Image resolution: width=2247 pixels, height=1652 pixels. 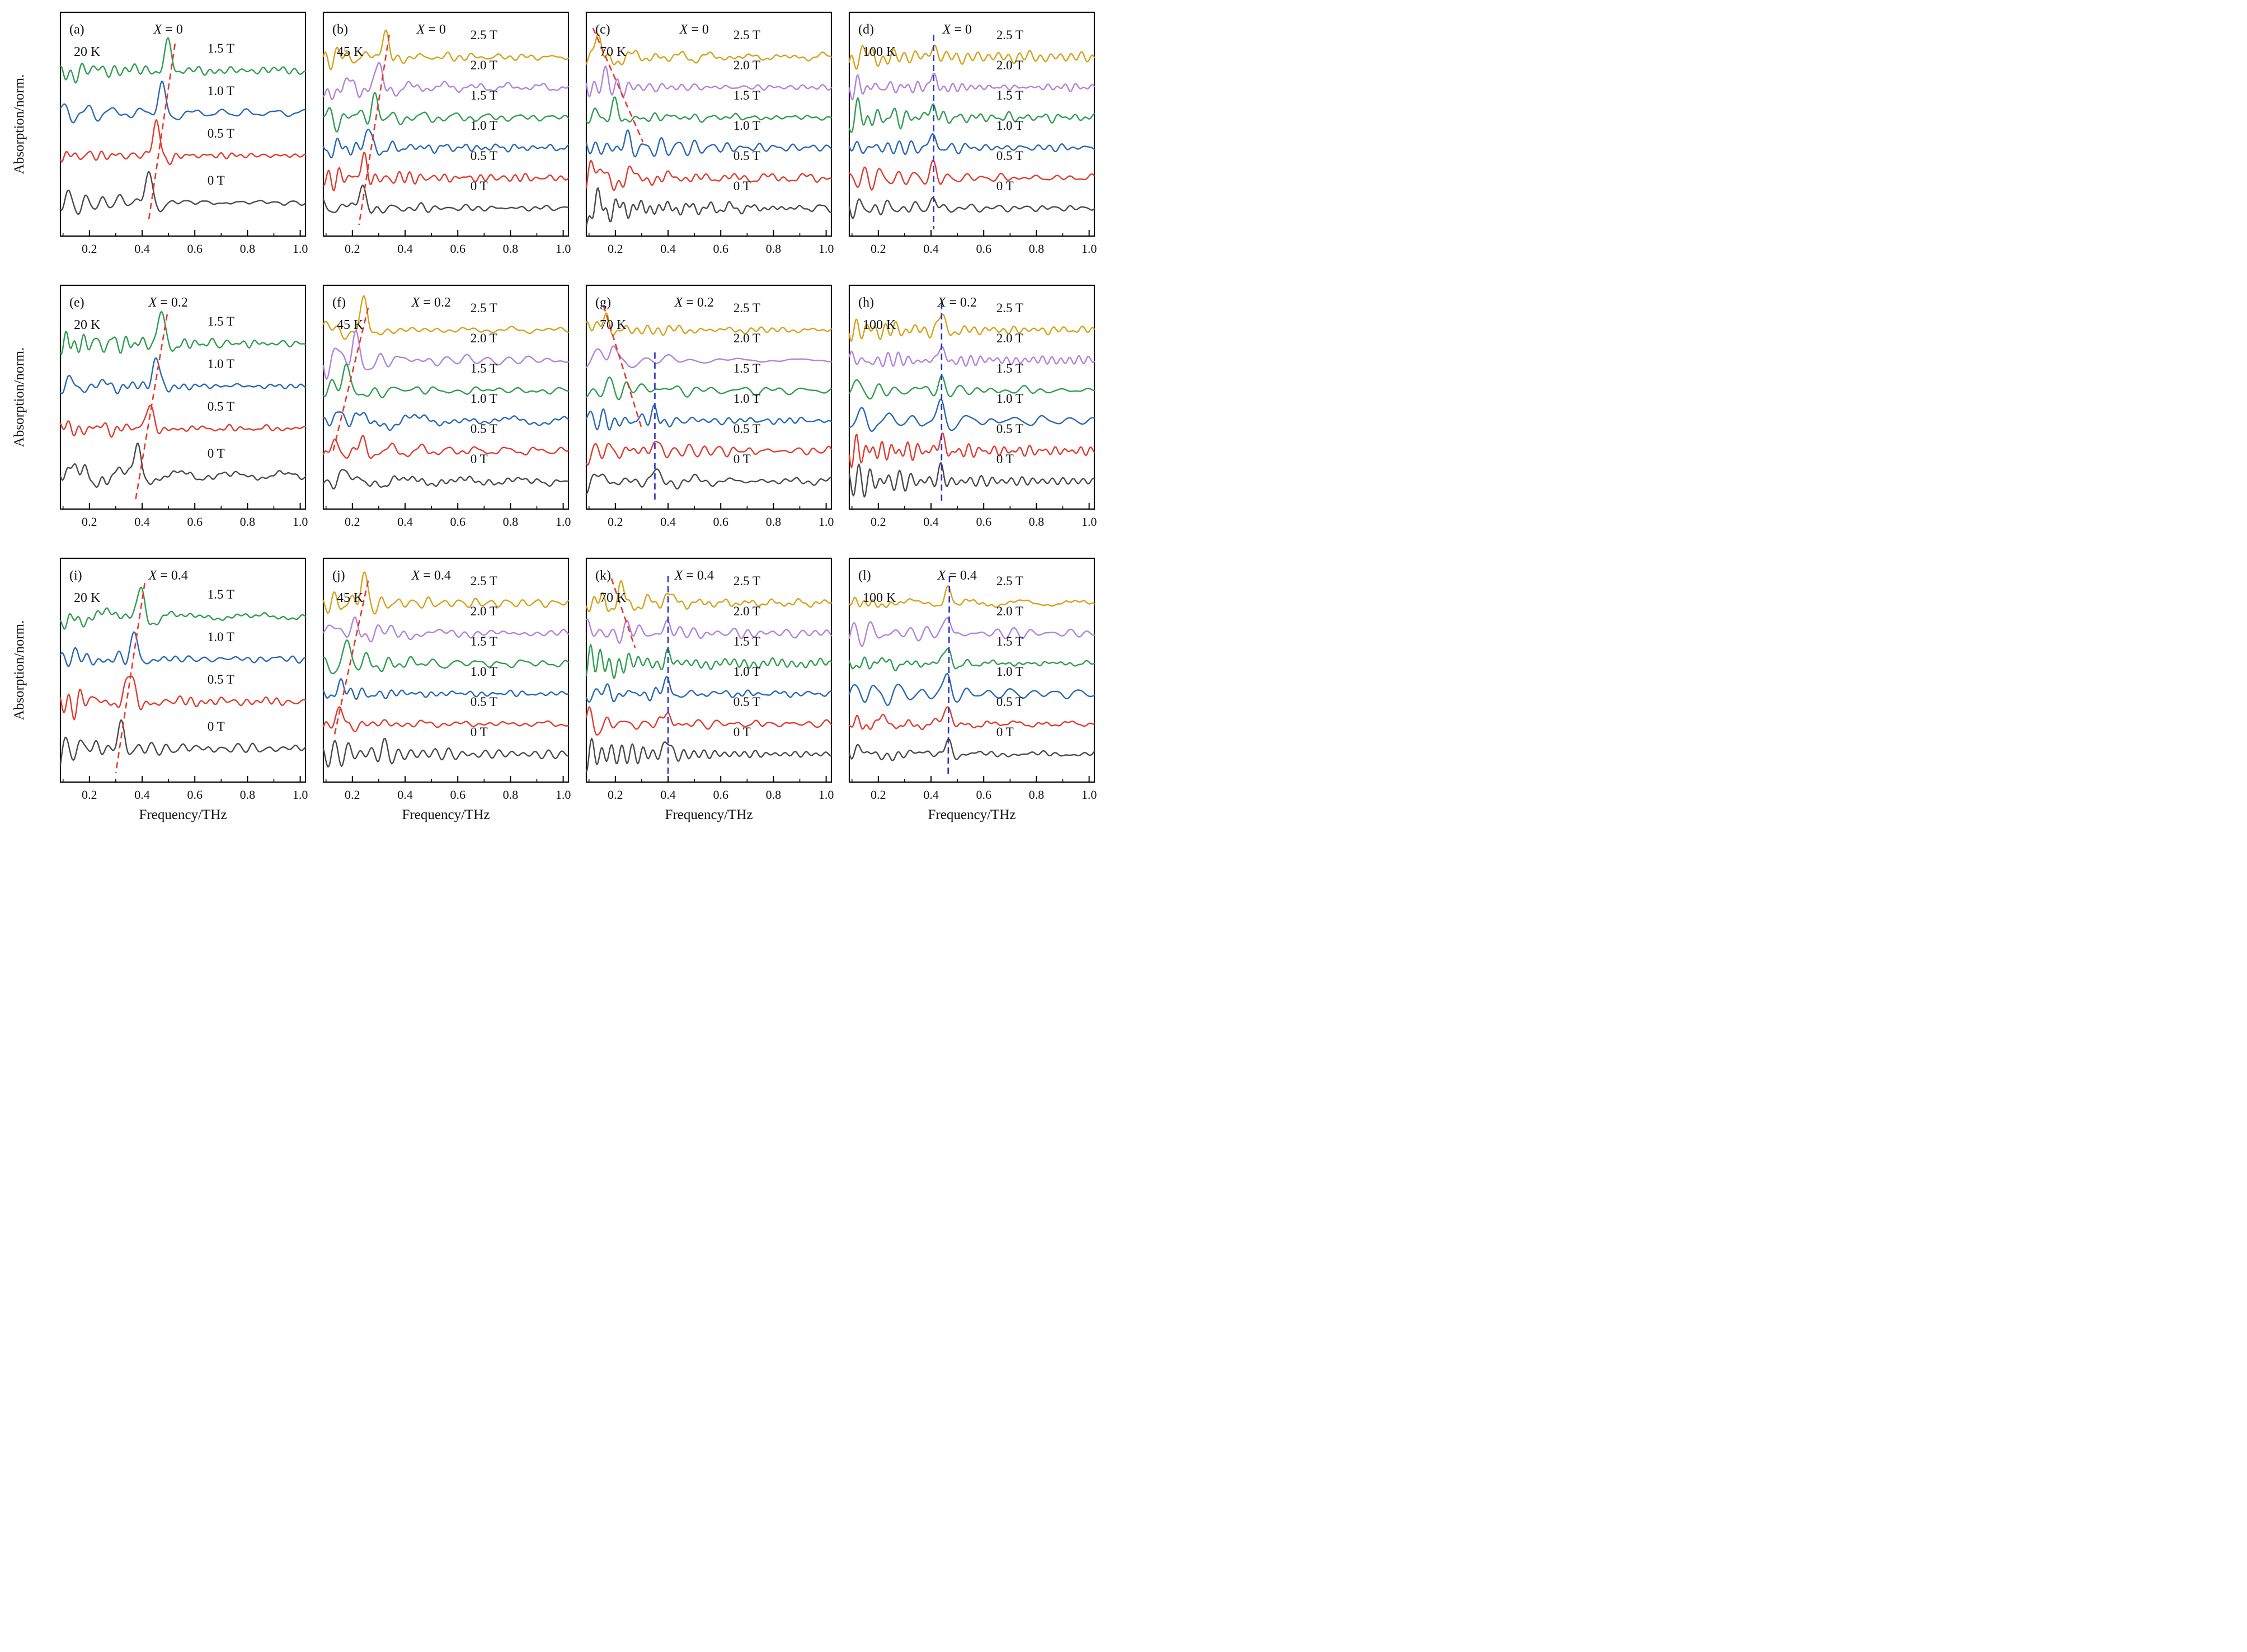 I want to click on temperature-label: 20 K, so click(x=88, y=52).